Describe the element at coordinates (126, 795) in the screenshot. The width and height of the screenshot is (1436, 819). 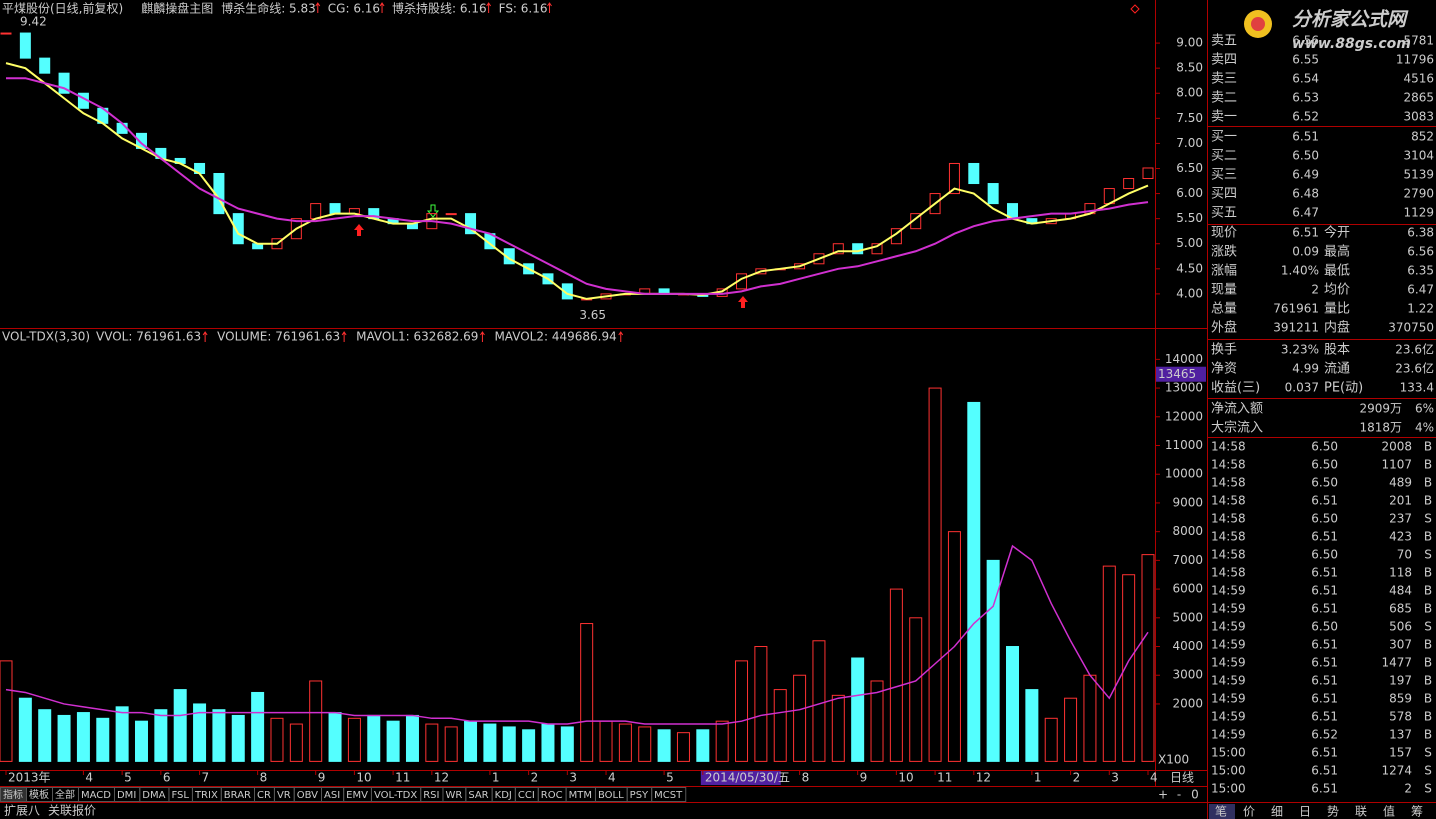
I see `indicator-tab: DMI` at that location.